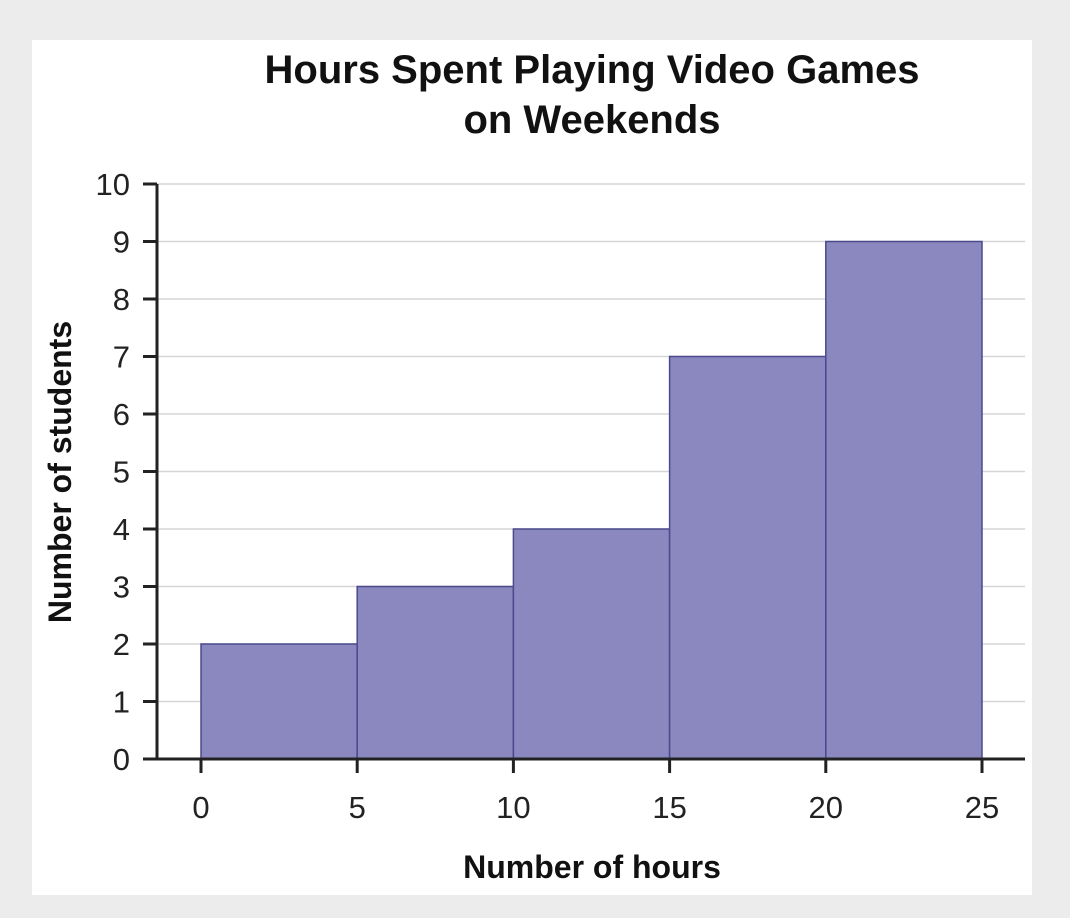 This screenshot has width=1070, height=918. Describe the element at coordinates (200, 807) in the screenshot. I see `x-tick-label-0: 0` at that location.